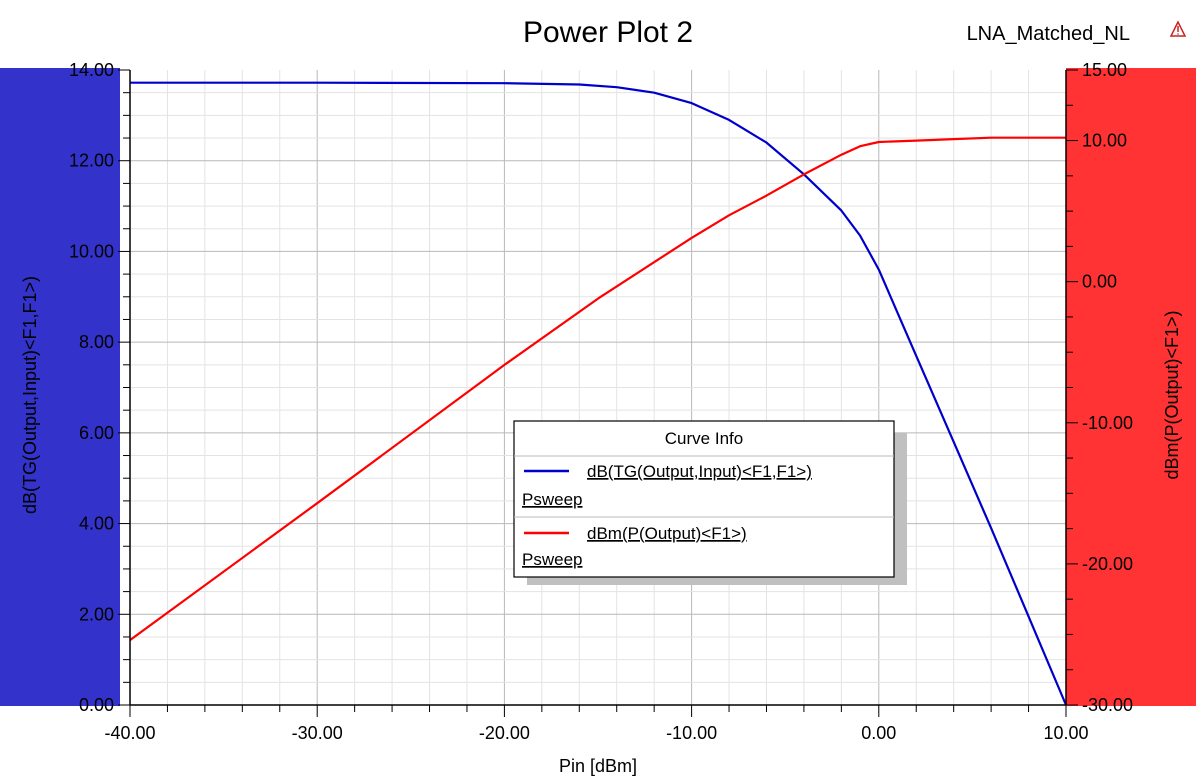 This screenshot has height=778, width=1196. What do you see at coordinates (704, 438) in the screenshot?
I see `legend-title: Curve Info` at bounding box center [704, 438].